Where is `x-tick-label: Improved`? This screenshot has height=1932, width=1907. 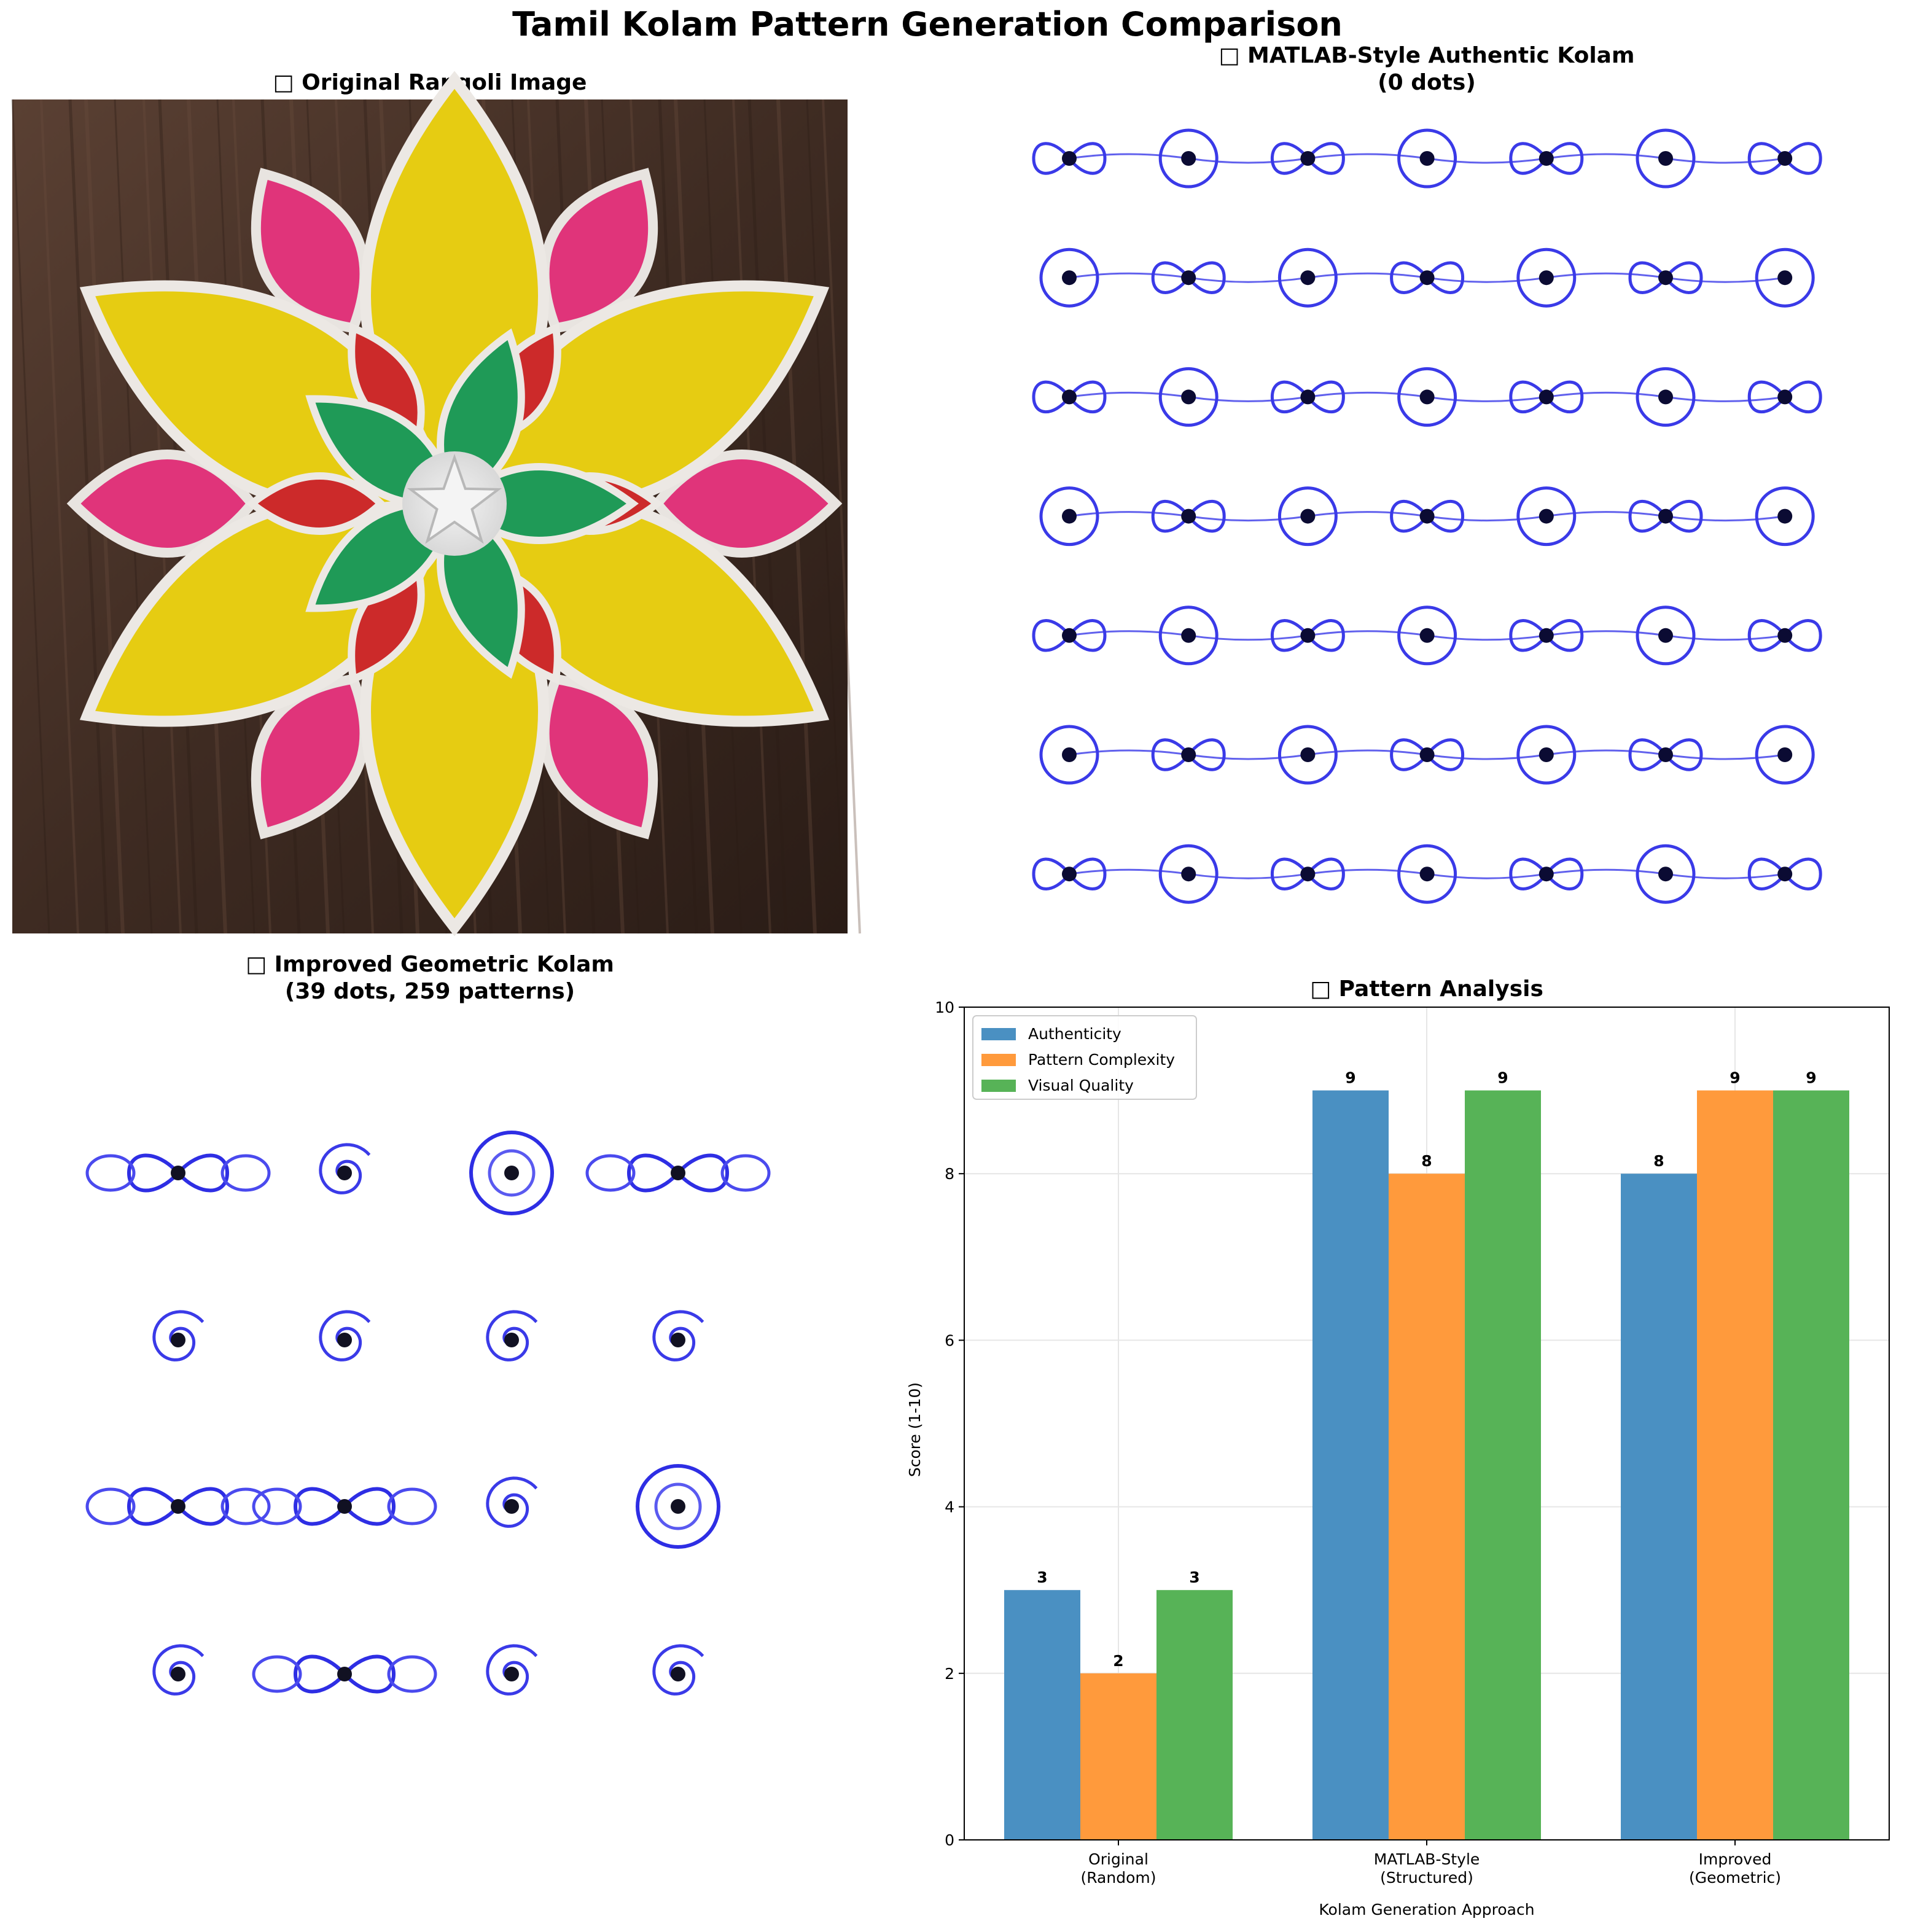
x-tick-label: Improved is located at coordinates (1735, 1859).